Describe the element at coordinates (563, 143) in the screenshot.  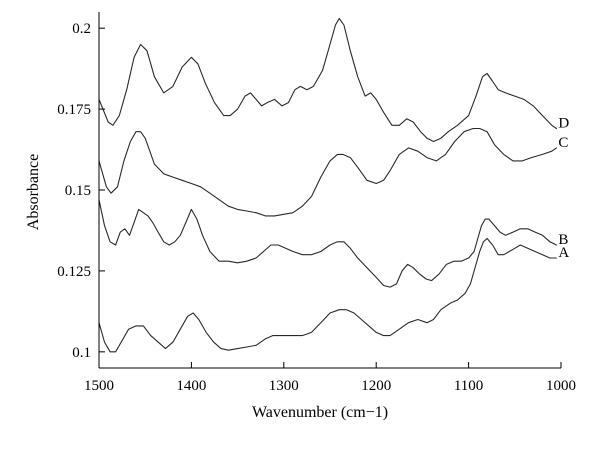
I see `series-label-c: C` at that location.